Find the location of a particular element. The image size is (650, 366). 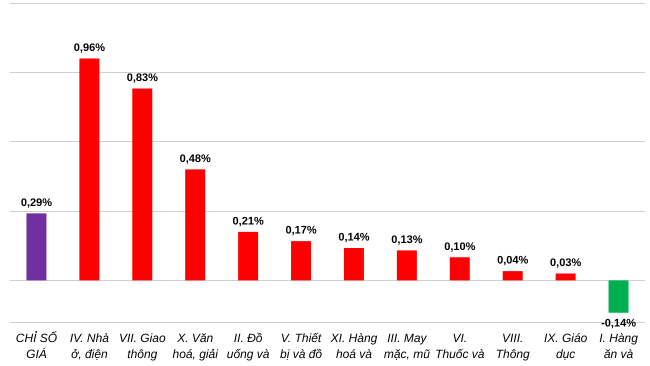

x-tick-label: IX. Giáo dục is located at coordinates (566, 346).